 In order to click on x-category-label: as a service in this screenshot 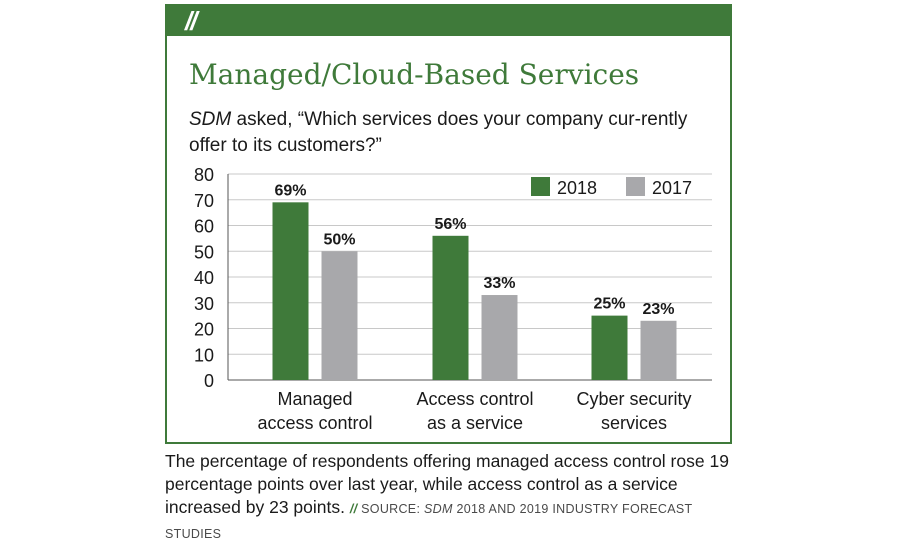, I will do `click(475, 423)`.